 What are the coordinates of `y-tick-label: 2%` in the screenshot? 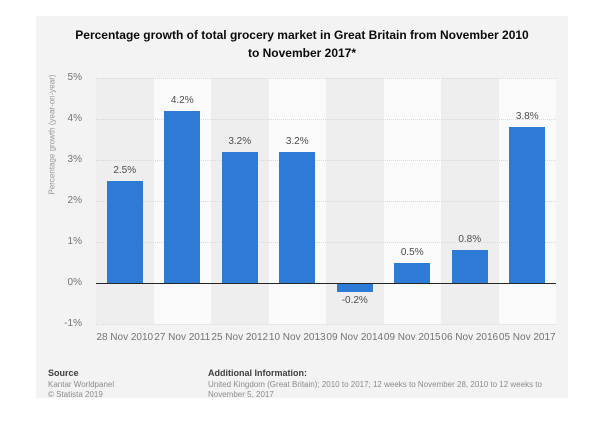 It's located at (74, 200).